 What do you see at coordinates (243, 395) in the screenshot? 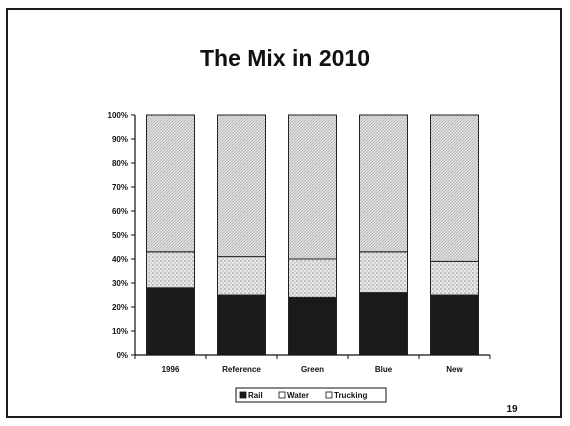
I see `legend-swatch-rail` at bounding box center [243, 395].